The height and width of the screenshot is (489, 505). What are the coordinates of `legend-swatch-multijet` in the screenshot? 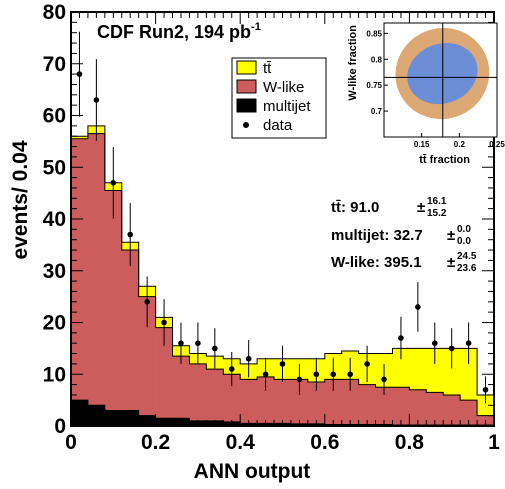 It's located at (246, 105).